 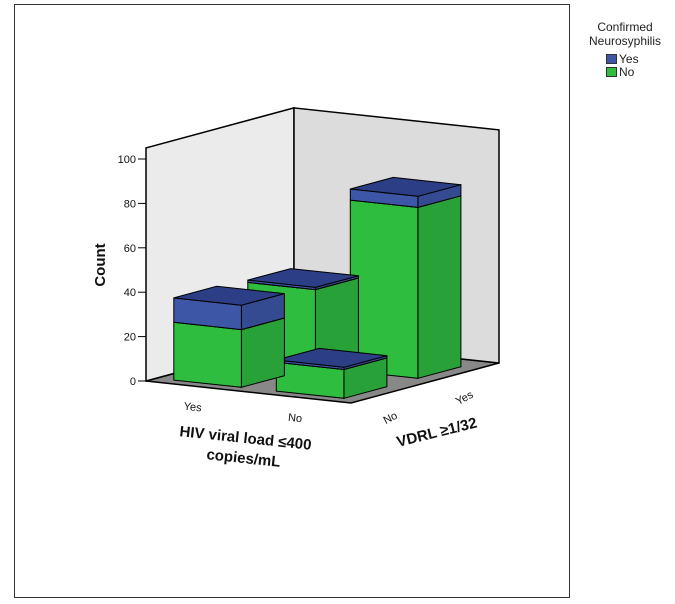 I want to click on bar-hiv-no-vdrl-yes-no, so click(x=405, y=283).